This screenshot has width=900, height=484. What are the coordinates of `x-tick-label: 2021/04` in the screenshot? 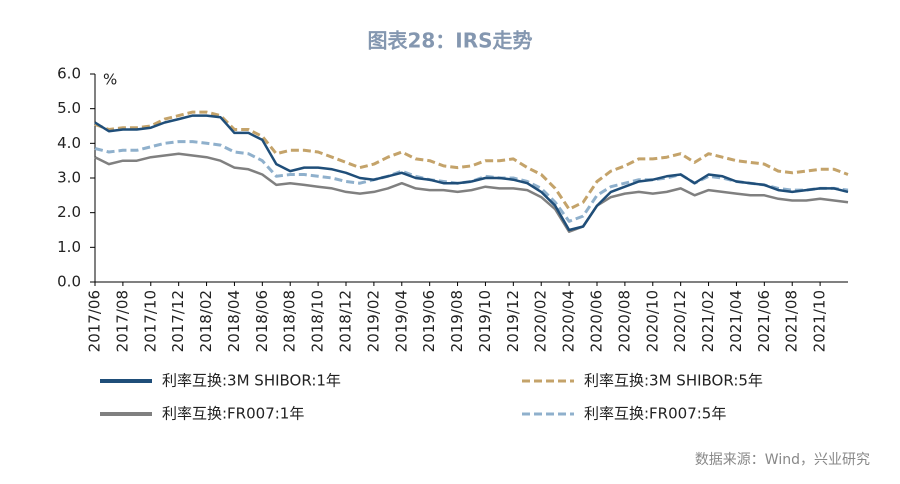 It's located at (736, 321).